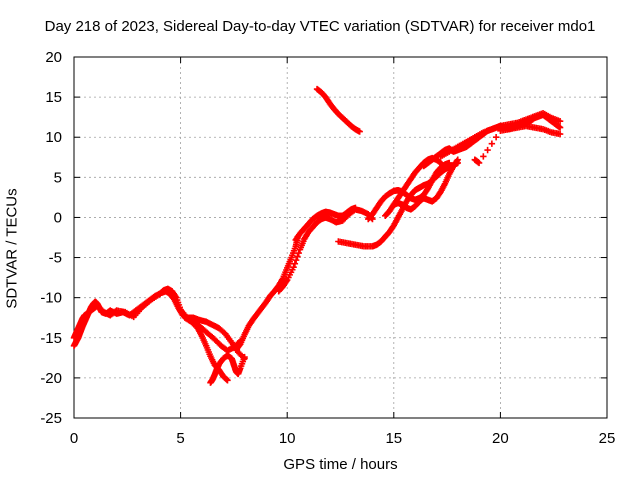  Describe the element at coordinates (607, 438) in the screenshot. I see `x-tick-label: 25` at that location.